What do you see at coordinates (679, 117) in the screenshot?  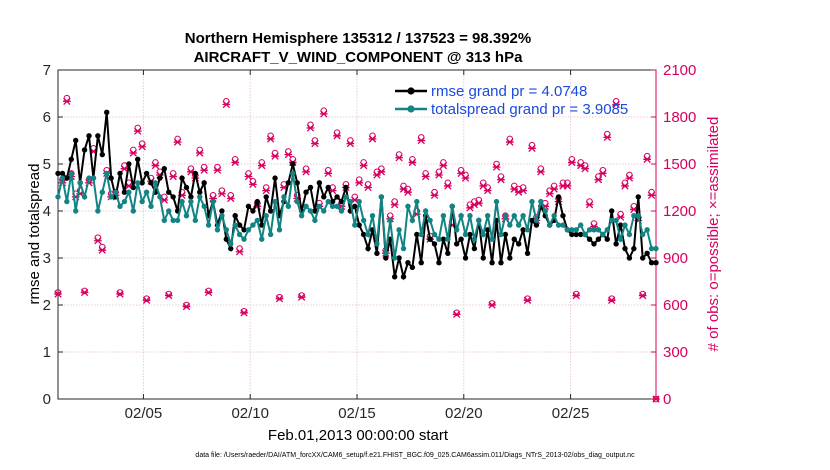 I see `y-tick-label-right: 1800` at bounding box center [679, 117].